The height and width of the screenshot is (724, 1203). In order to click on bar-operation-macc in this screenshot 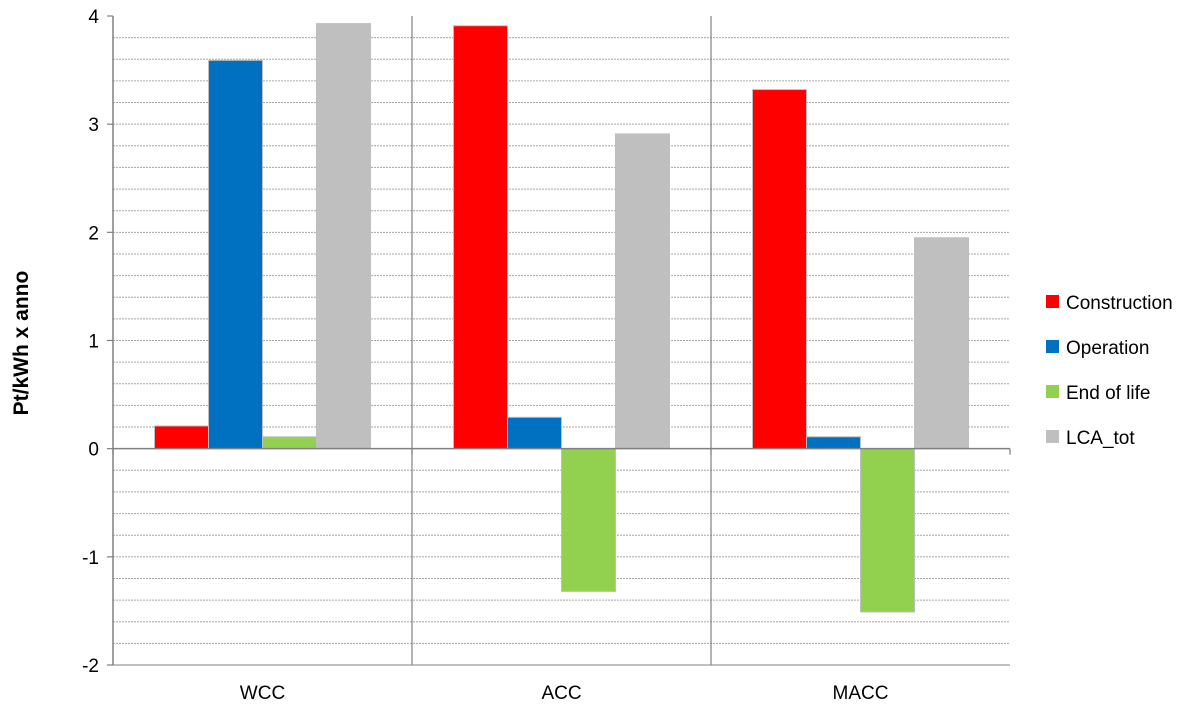, I will do `click(833, 443)`.